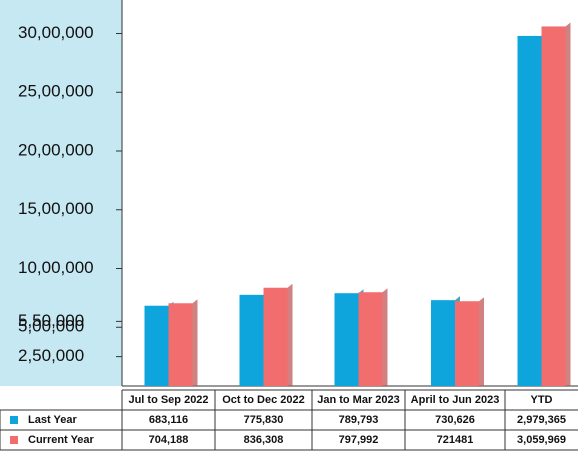 The width and height of the screenshot is (578, 452). I want to click on x-tick-label: April to Jun 2023, so click(455, 400).